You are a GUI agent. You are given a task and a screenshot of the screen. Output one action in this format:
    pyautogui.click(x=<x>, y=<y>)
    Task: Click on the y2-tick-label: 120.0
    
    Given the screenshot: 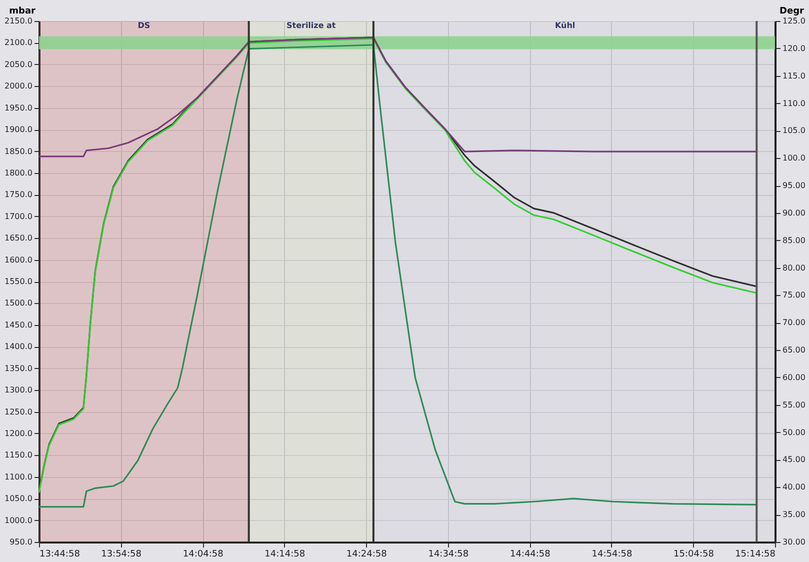 What is the action you would take?
    pyautogui.click(x=794, y=48)
    